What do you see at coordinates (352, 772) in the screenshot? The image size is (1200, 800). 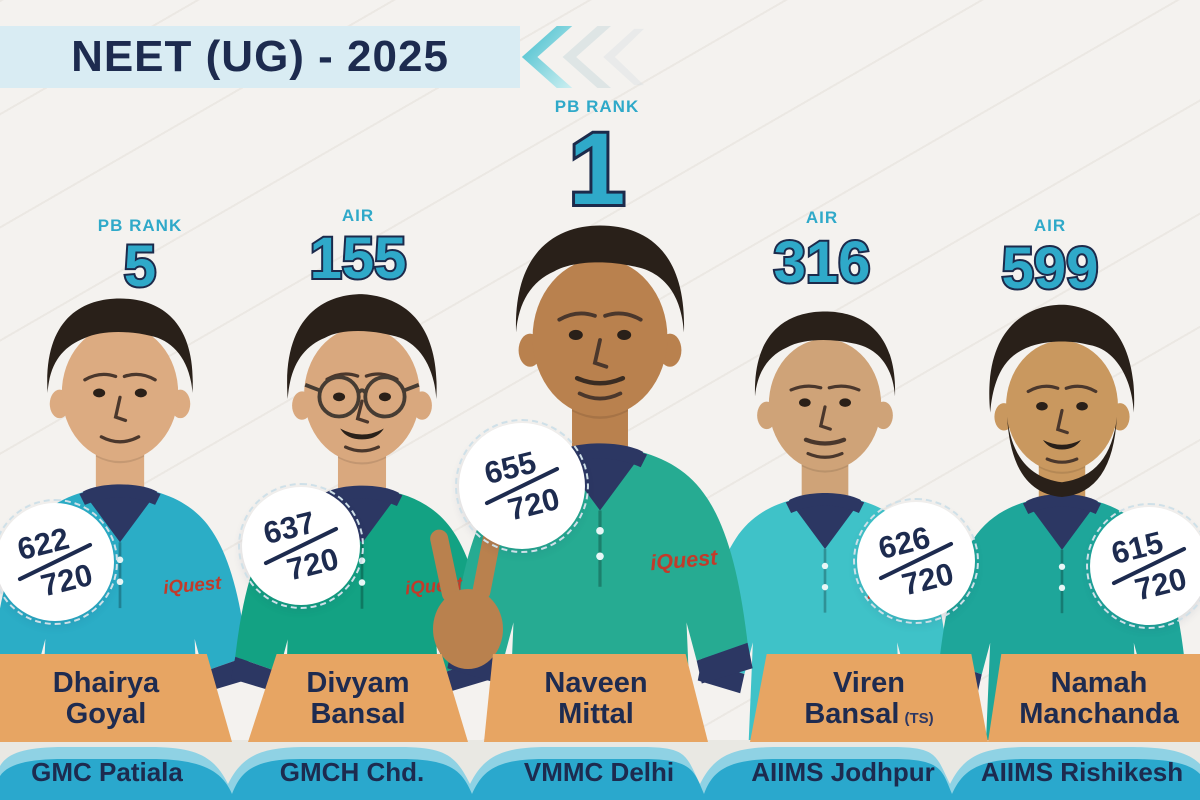 I see `college-label: GMCH Chd.` at bounding box center [352, 772].